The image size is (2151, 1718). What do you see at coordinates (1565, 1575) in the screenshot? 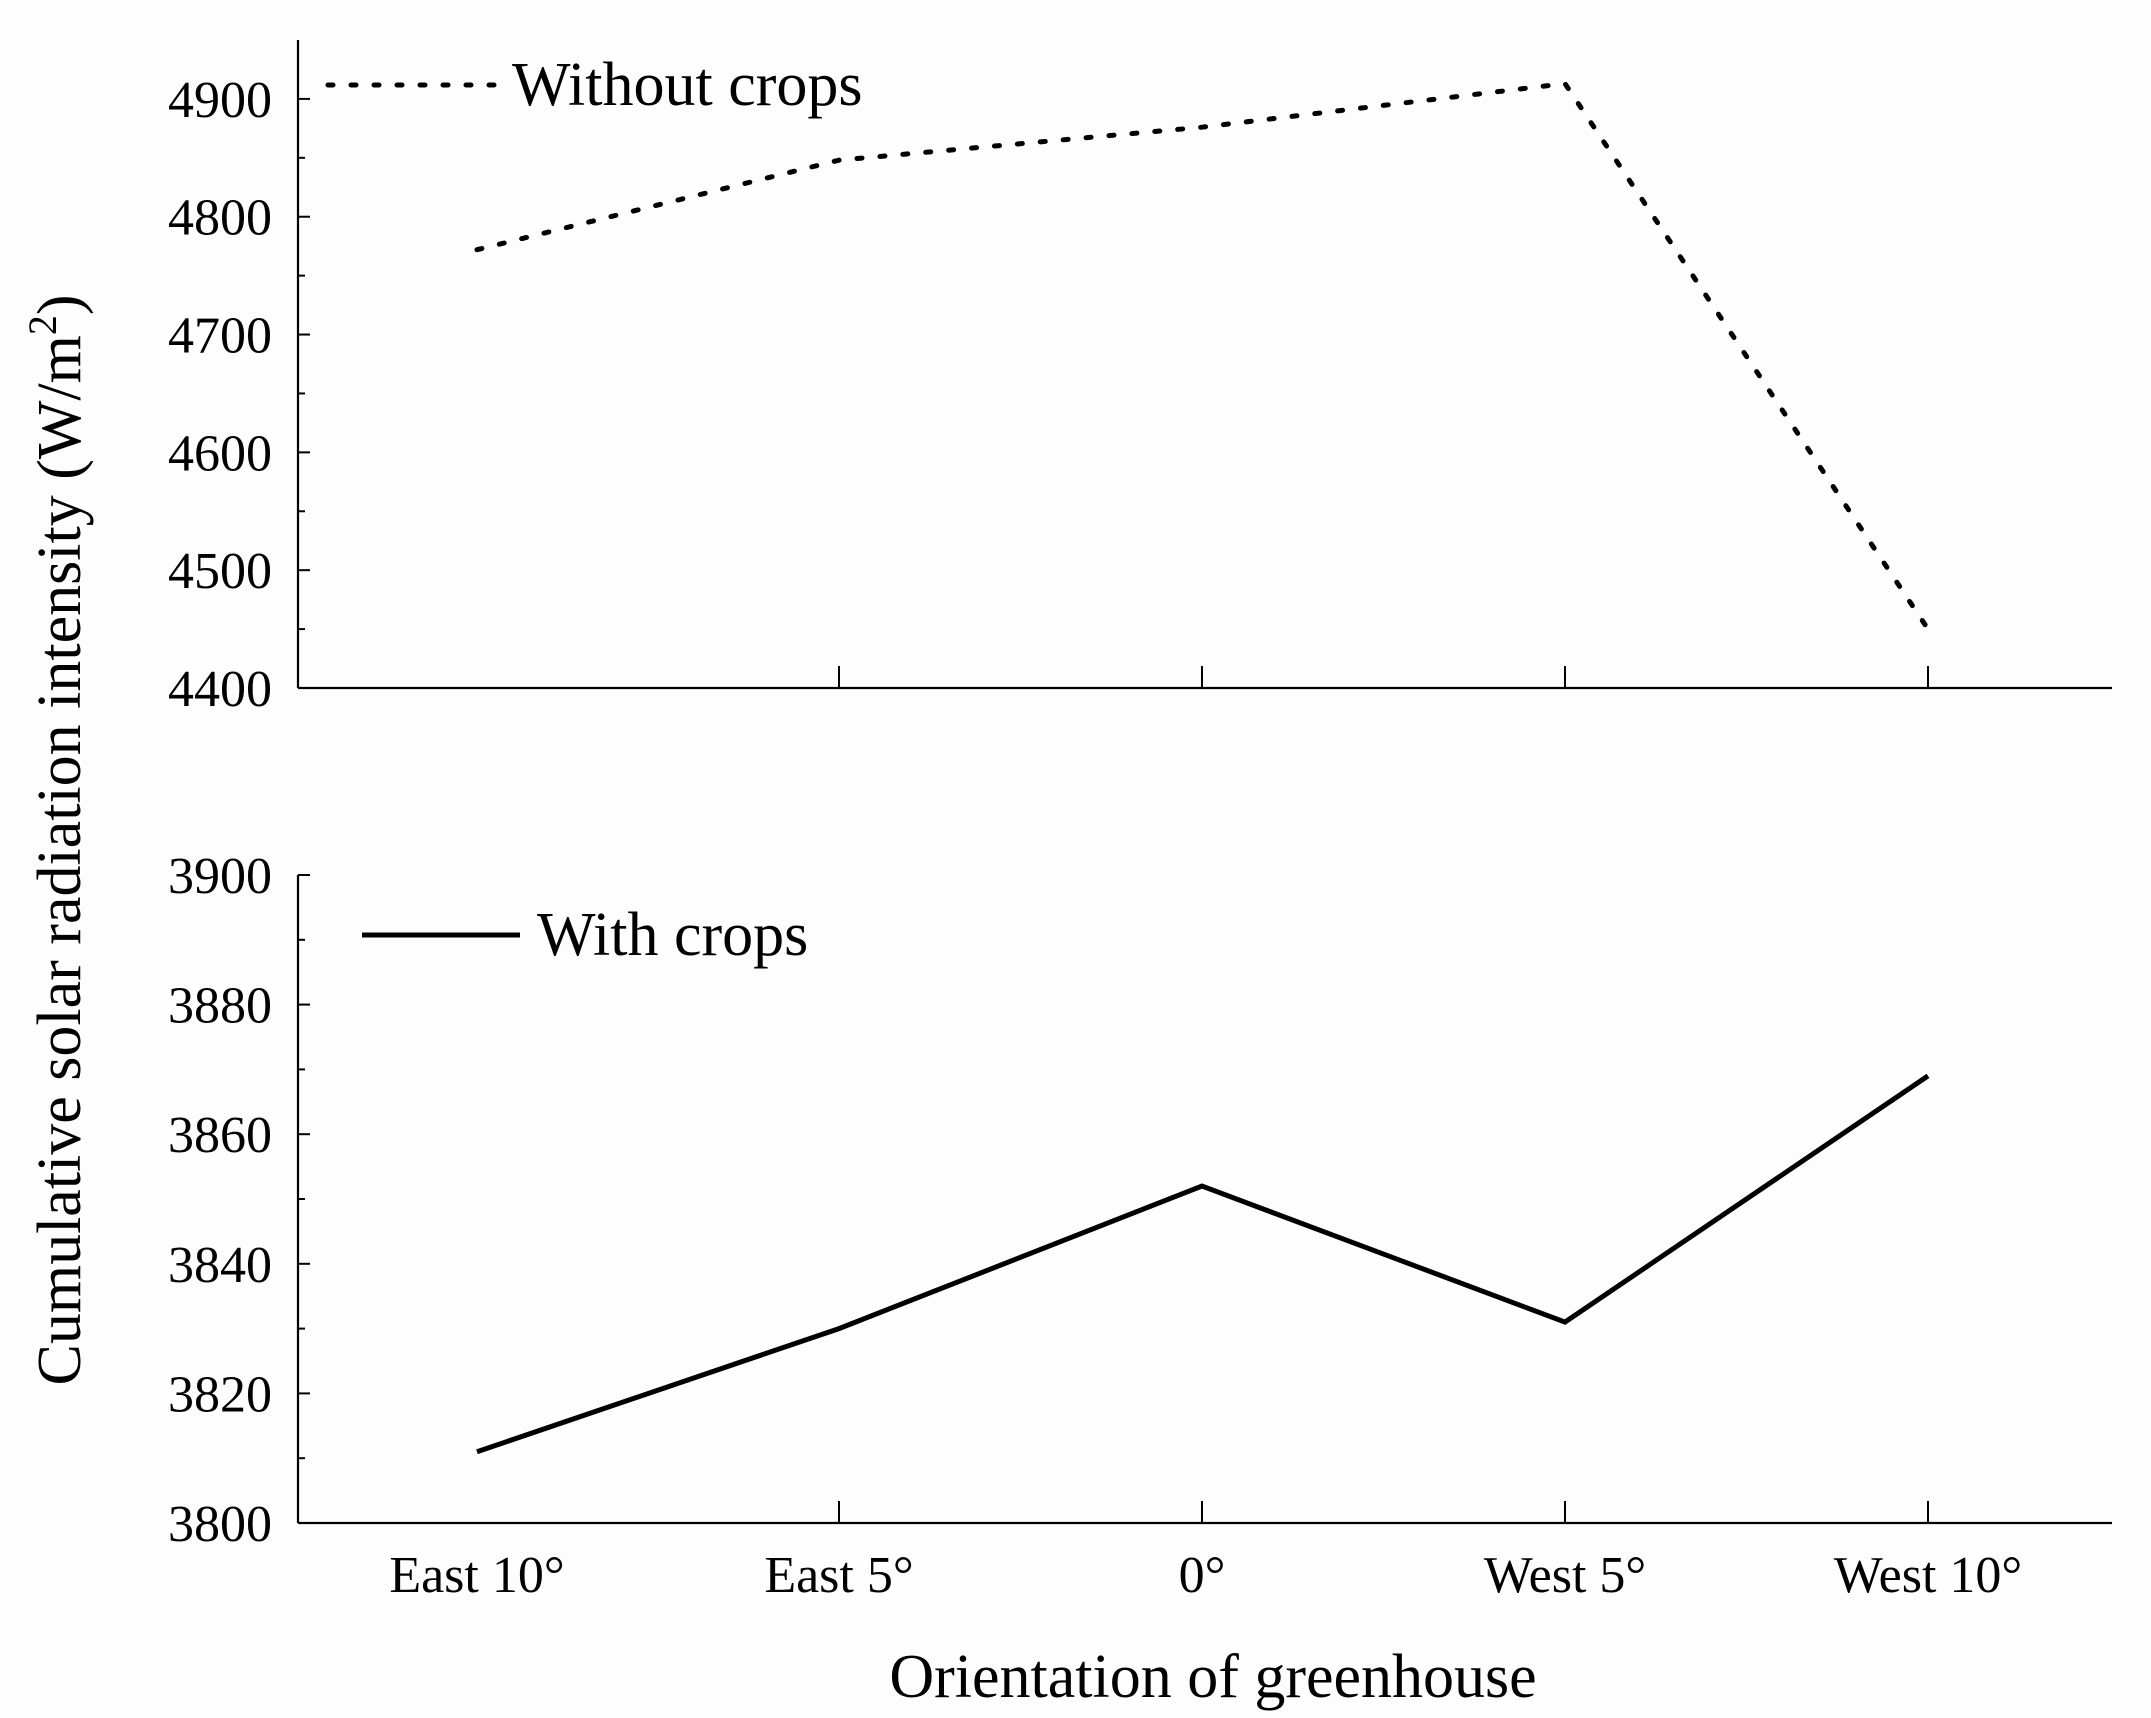
I see `x-tick-label: West 5°` at bounding box center [1565, 1575].